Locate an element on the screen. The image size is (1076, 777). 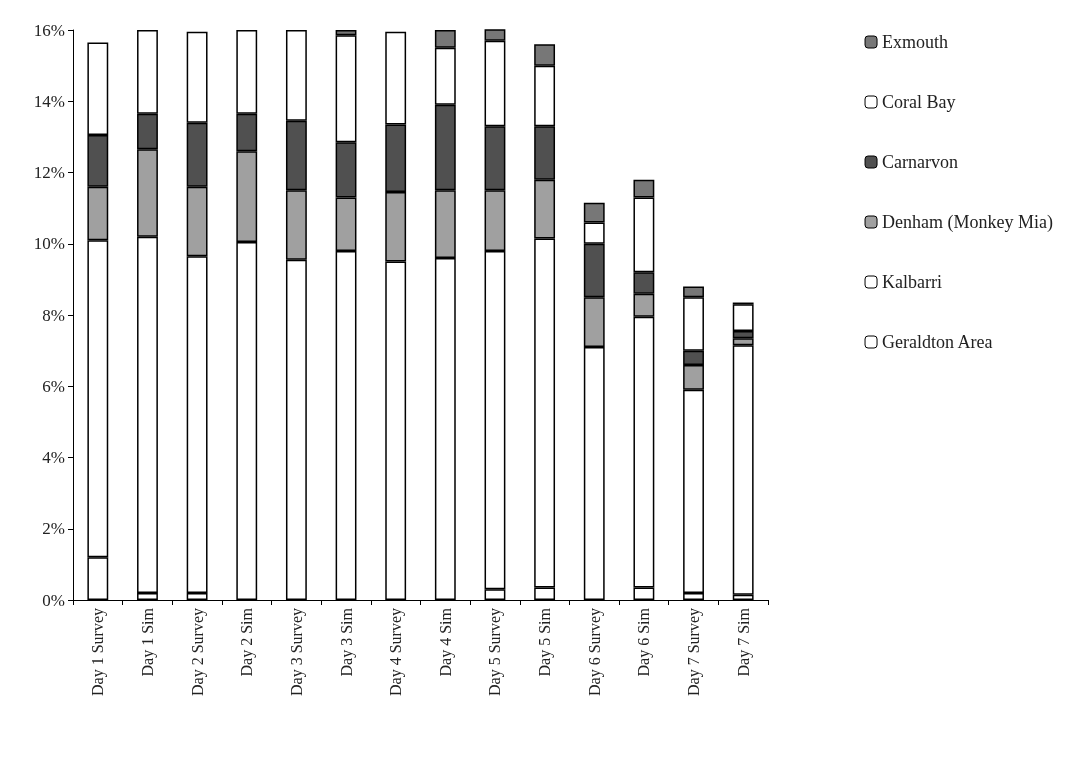
y-tick-label: 8% is located at coordinates (53, 315).